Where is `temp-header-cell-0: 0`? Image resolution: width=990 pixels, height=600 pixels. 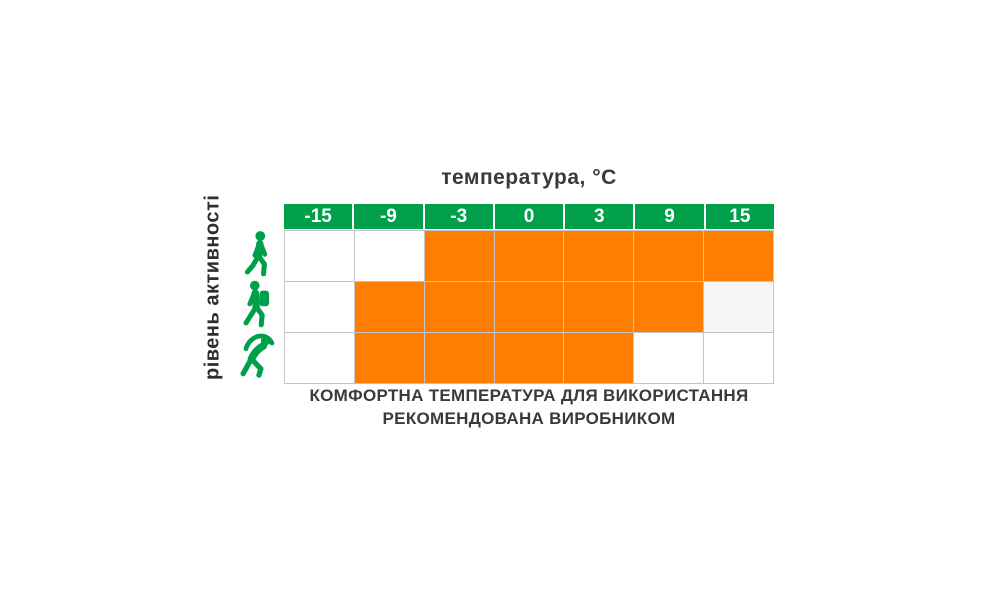 temp-header-cell-0: 0 is located at coordinates (529, 216).